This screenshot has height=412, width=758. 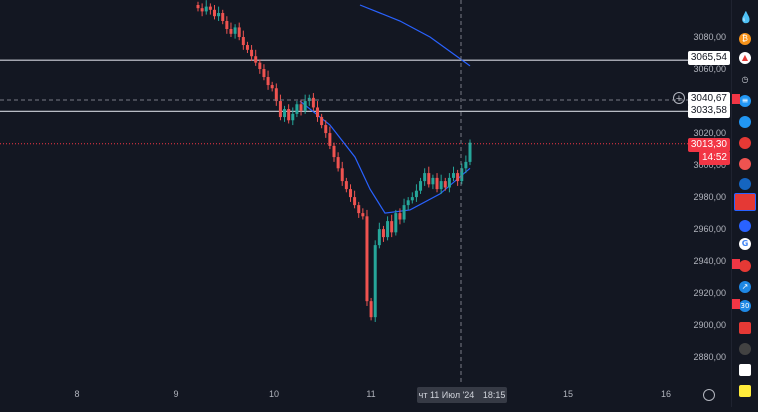 What do you see at coordinates (709, 293) in the screenshot?
I see `y-tick-label: 2920,00` at bounding box center [709, 293].